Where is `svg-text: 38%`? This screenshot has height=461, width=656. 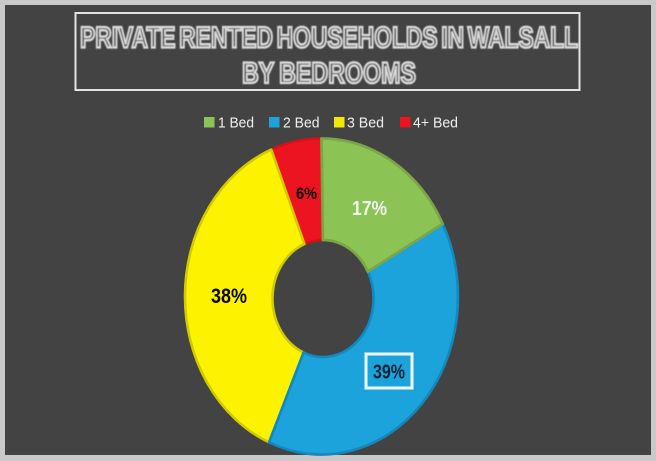
svg-text: 38% is located at coordinates (229, 296).